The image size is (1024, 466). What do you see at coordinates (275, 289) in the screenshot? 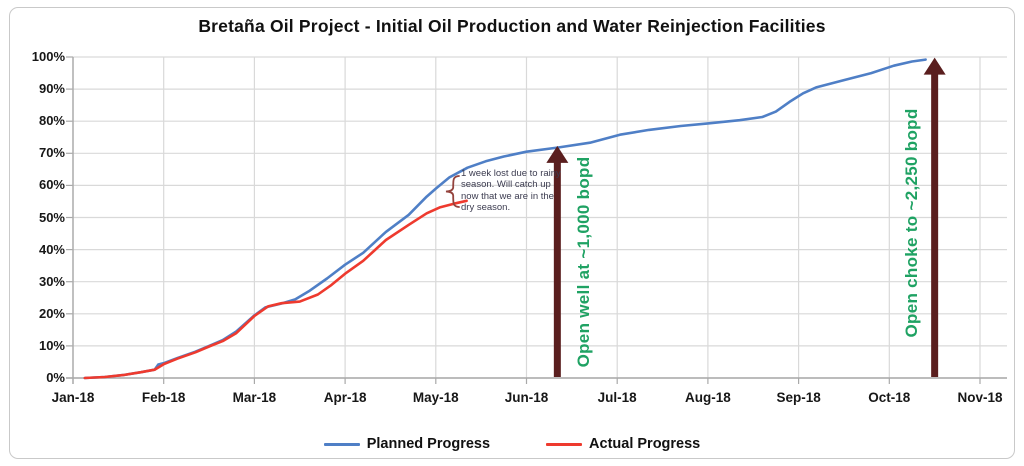
I see `actual-progress-line` at bounding box center [275, 289].